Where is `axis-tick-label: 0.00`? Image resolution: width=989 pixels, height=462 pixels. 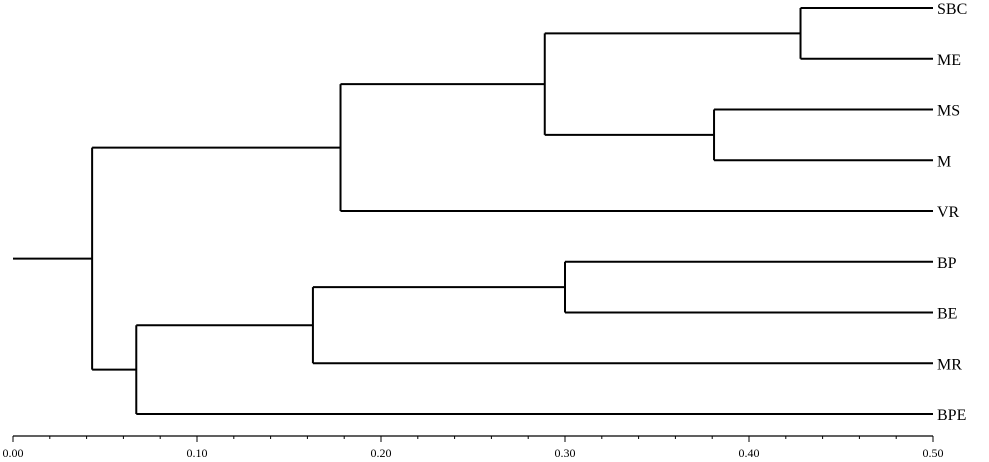 axis-tick-label: 0.00 is located at coordinates (13, 453).